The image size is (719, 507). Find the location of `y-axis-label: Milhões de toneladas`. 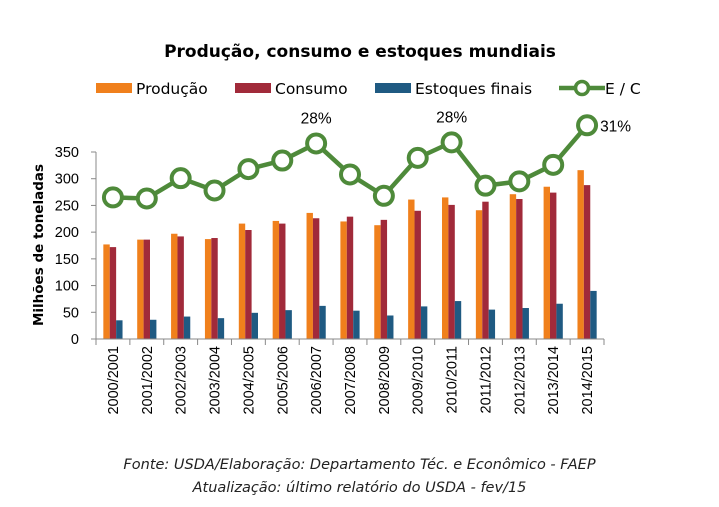

y-axis-label: Milhões de toneladas is located at coordinates (39, 245).